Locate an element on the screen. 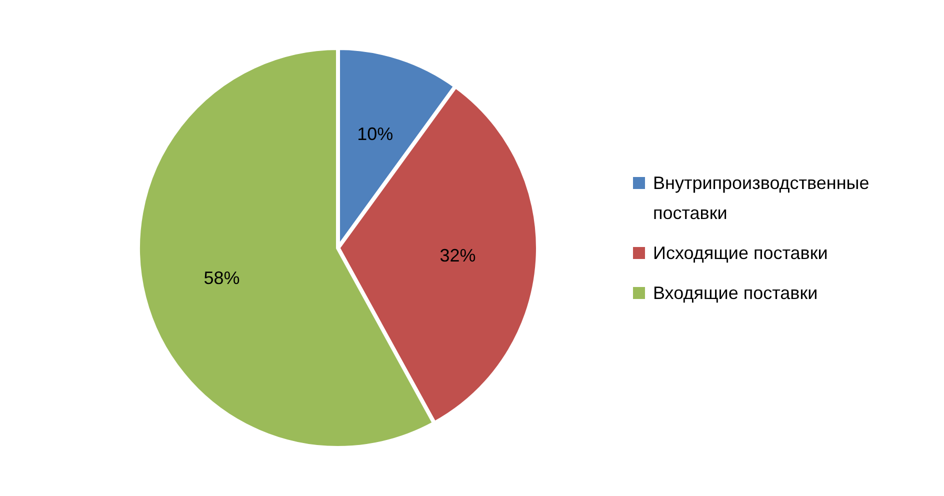 Image resolution: width=944 pixels, height=496 pixels. legend-label: Внутрипроизводственные поставки is located at coordinates (761, 198).